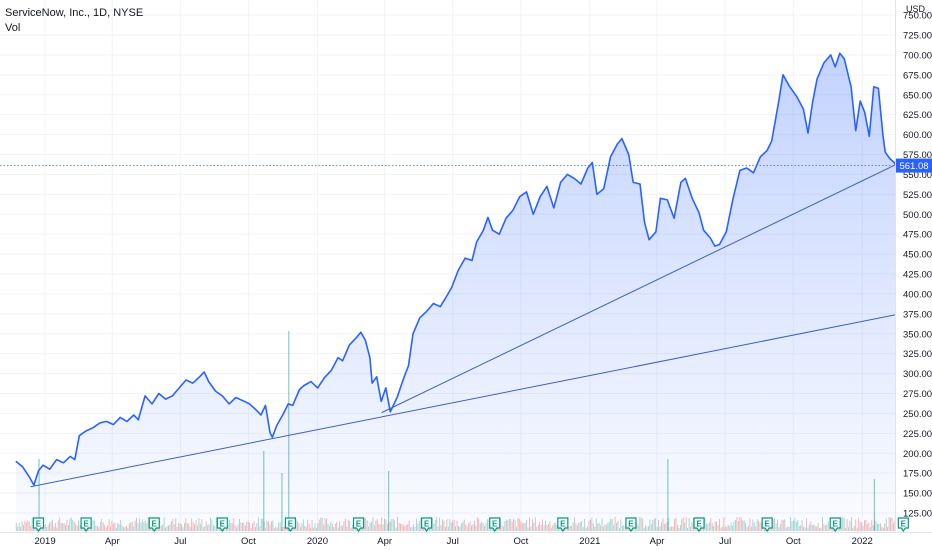  What do you see at coordinates (917, 354) in the screenshot?
I see `price-tick-label: 325.00` at bounding box center [917, 354].